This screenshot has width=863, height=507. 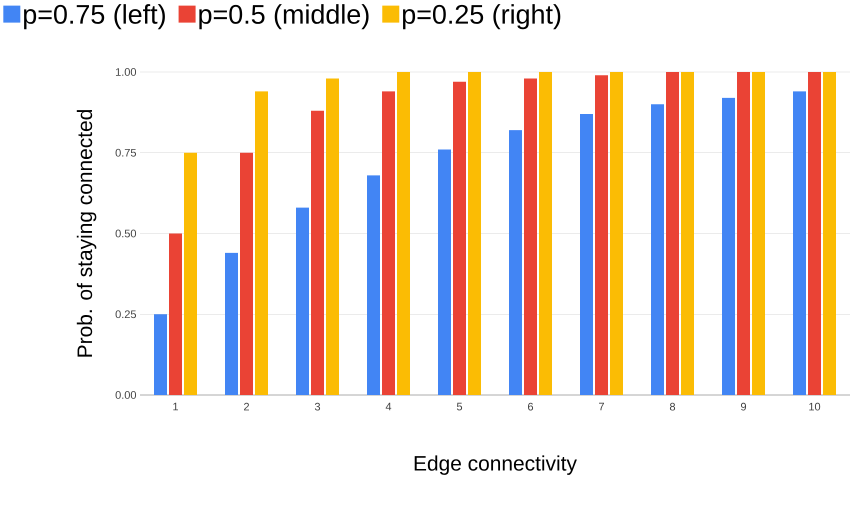 What do you see at coordinates (481, 17) in the screenshot?
I see `legend-label: p=0.25 (right)` at bounding box center [481, 17].